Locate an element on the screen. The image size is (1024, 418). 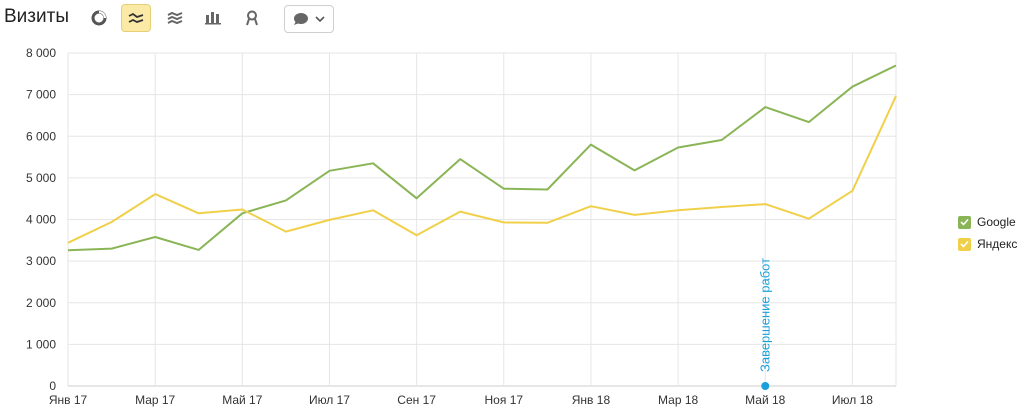
comments-dropdown-button is located at coordinates (309, 19).